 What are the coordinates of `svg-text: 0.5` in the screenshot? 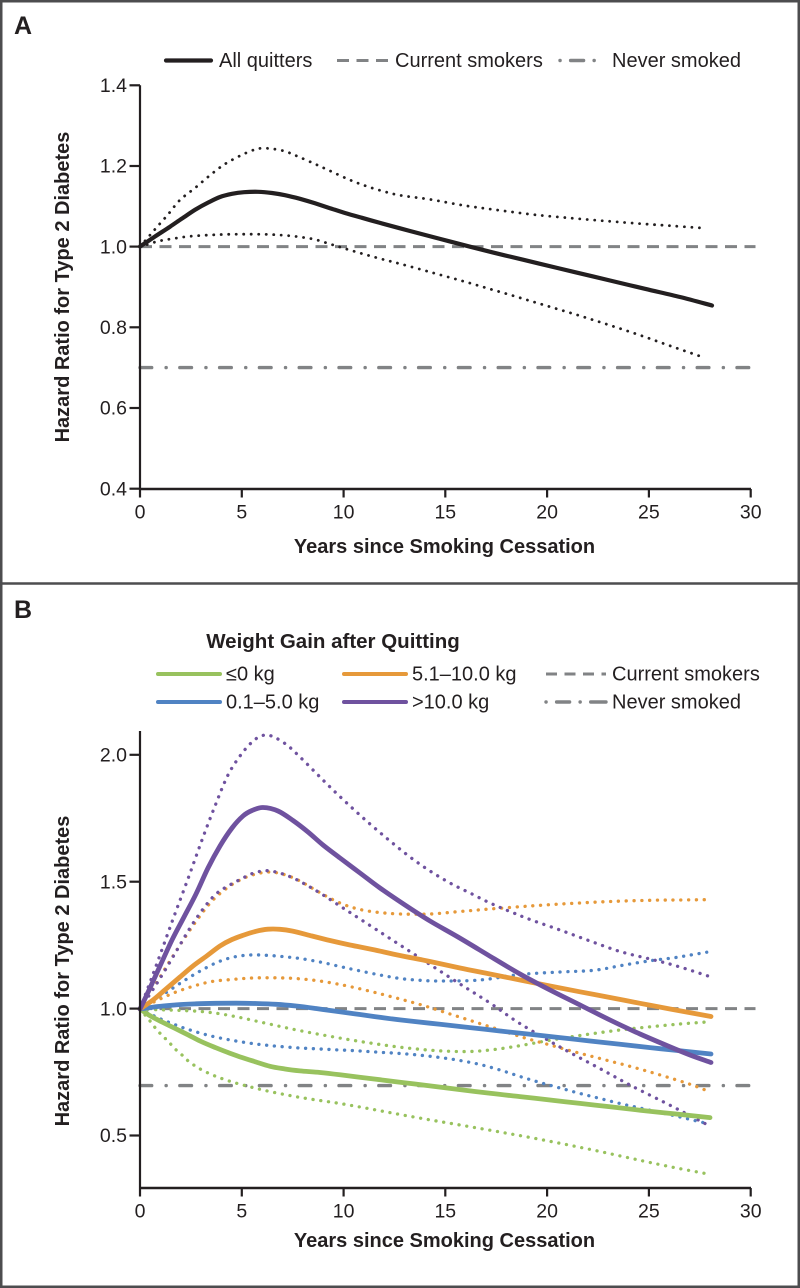 It's located at (113, 1136).